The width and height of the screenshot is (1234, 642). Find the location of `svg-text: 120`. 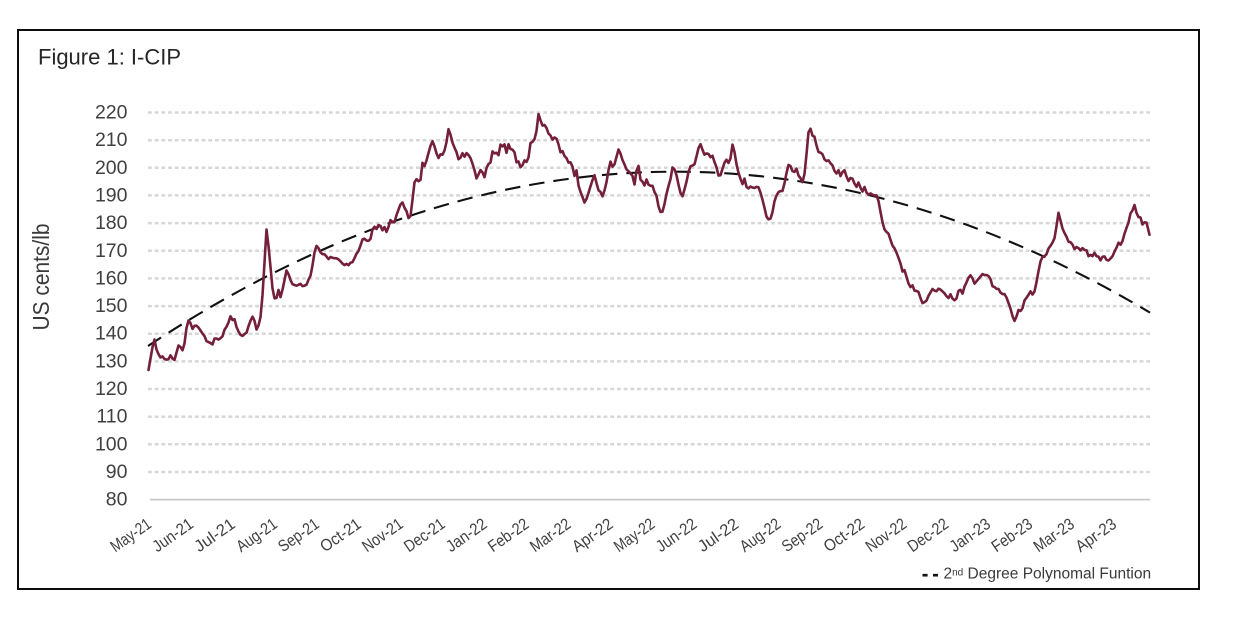

svg-text: 120 is located at coordinates (111, 389).